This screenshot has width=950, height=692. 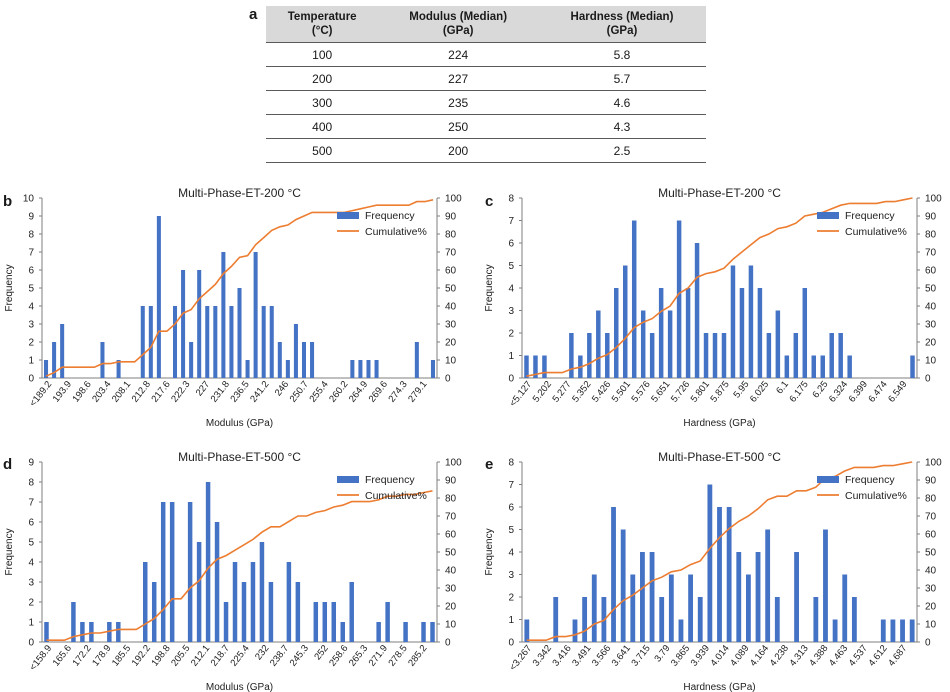 What do you see at coordinates (322, 17) in the screenshot?
I see `header-temperature-line1: Temperature` at bounding box center [322, 17].